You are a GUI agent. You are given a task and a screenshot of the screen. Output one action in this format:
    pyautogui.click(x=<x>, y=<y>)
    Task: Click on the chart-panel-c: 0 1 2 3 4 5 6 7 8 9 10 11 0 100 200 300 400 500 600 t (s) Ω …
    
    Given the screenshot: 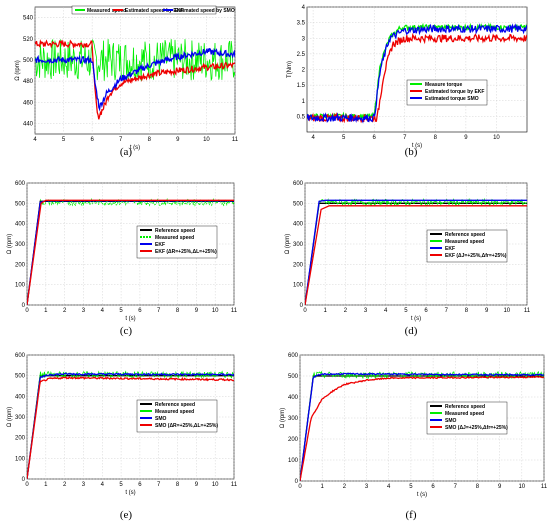 What is the action you would take?
    pyautogui.click(x=122, y=259)
    